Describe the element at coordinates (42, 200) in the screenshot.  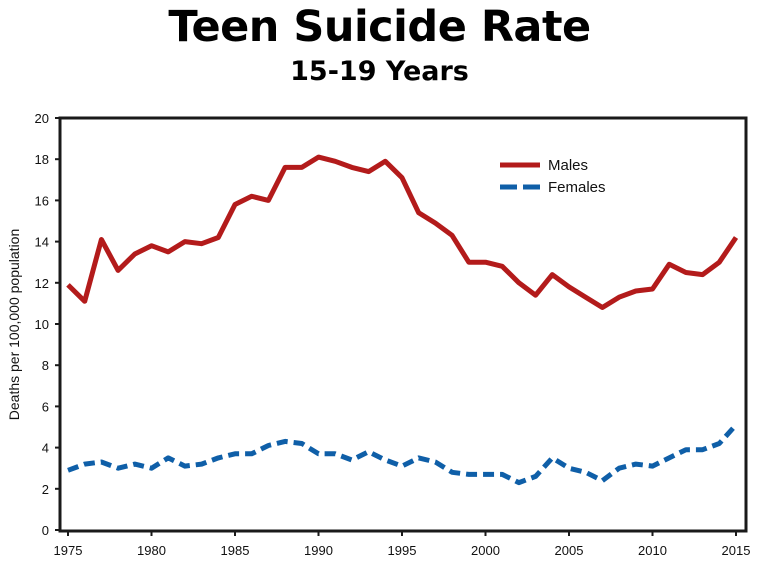
I see `y-tick-label: 16` at that location.